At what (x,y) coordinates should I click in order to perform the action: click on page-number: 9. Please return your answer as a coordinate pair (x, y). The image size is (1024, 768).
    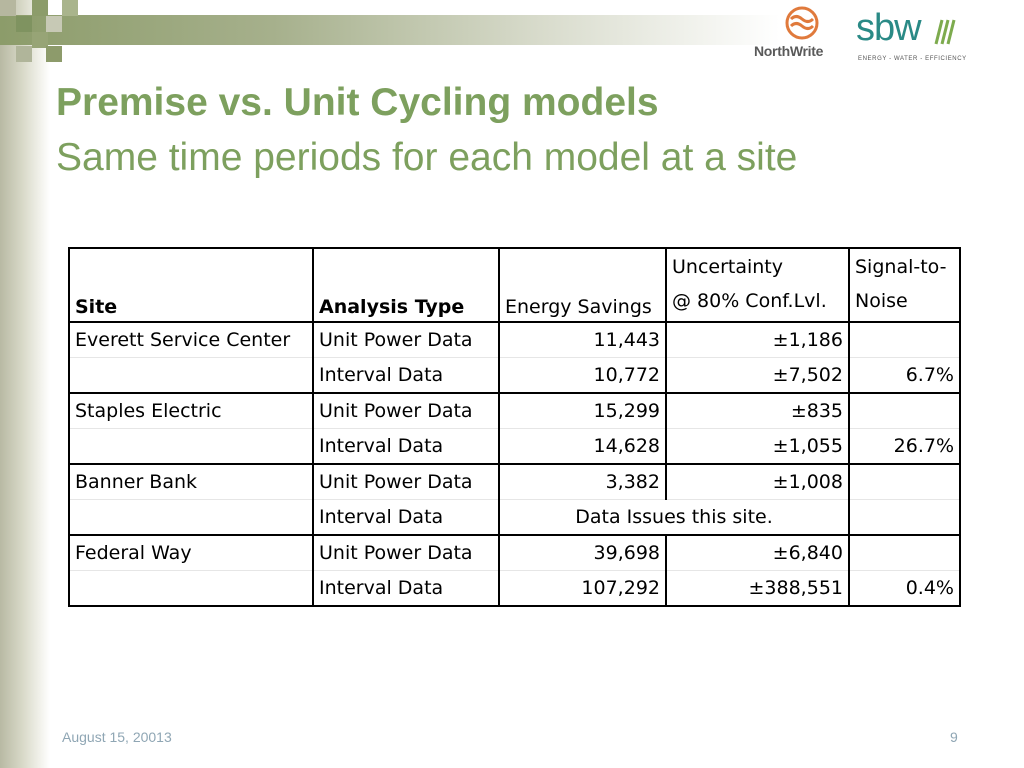
    Looking at the image, I should click on (954, 737).